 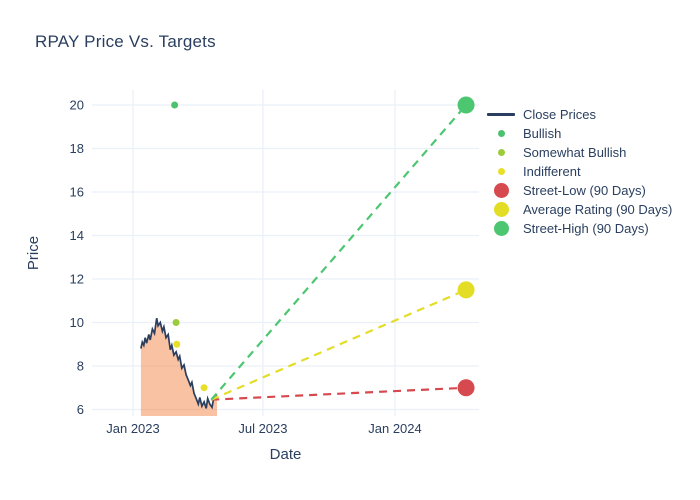 What do you see at coordinates (466, 105) in the screenshot?
I see `target-marker-street-high-days` at bounding box center [466, 105].